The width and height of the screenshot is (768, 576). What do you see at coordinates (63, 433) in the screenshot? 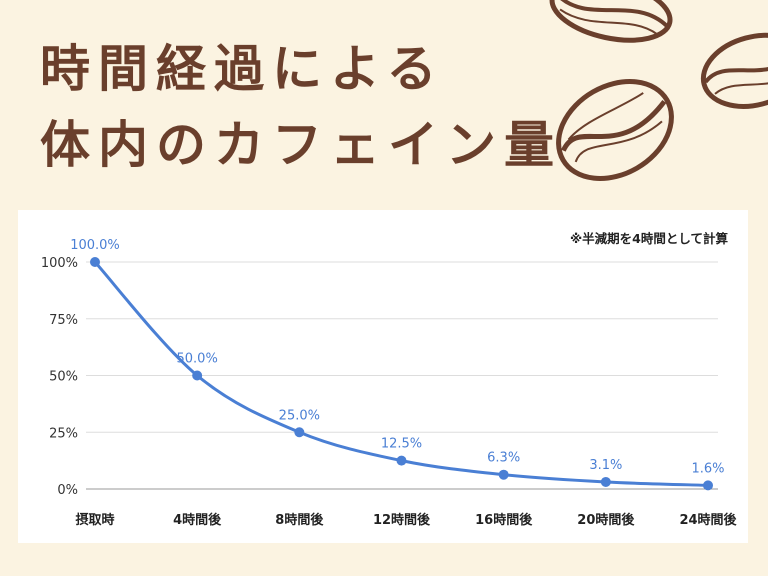
I see `y-tick-label: 25%` at bounding box center [63, 433].